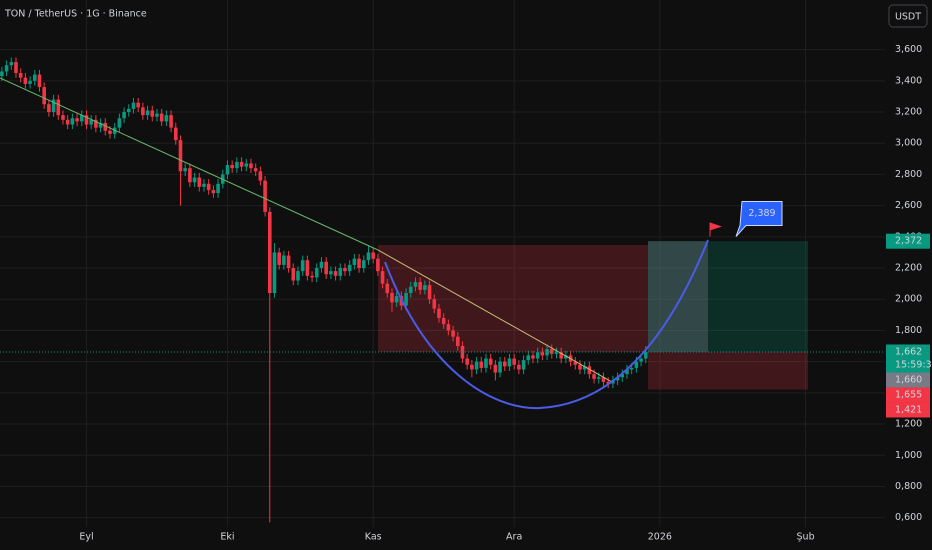 Image resolution: width=932 pixels, height=550 pixels. I want to click on y-tick-label: 0,800, so click(908, 486).